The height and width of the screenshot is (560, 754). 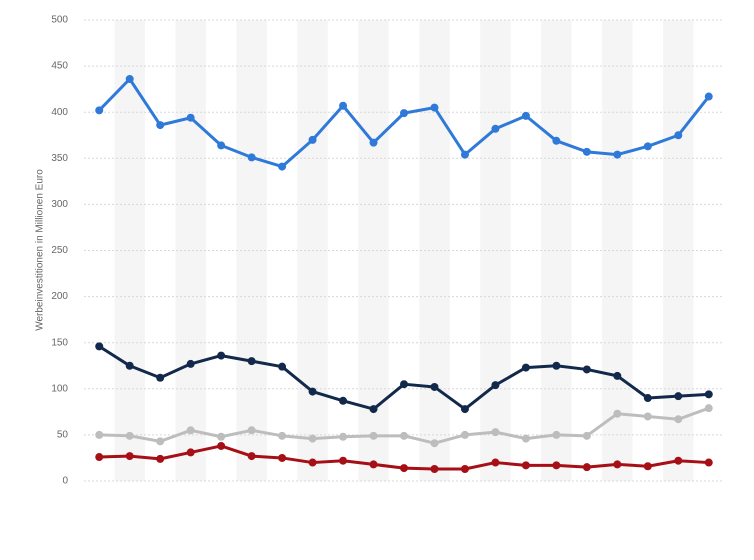 I want to click on y-tick-label: 150, so click(x=59, y=342).